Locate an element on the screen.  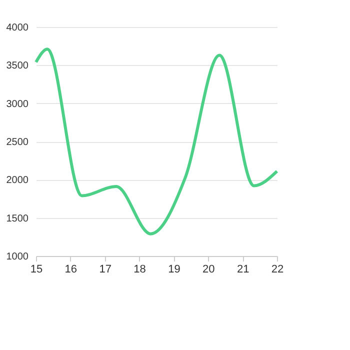
y-tick-label: 4000 is located at coordinates (17, 28).